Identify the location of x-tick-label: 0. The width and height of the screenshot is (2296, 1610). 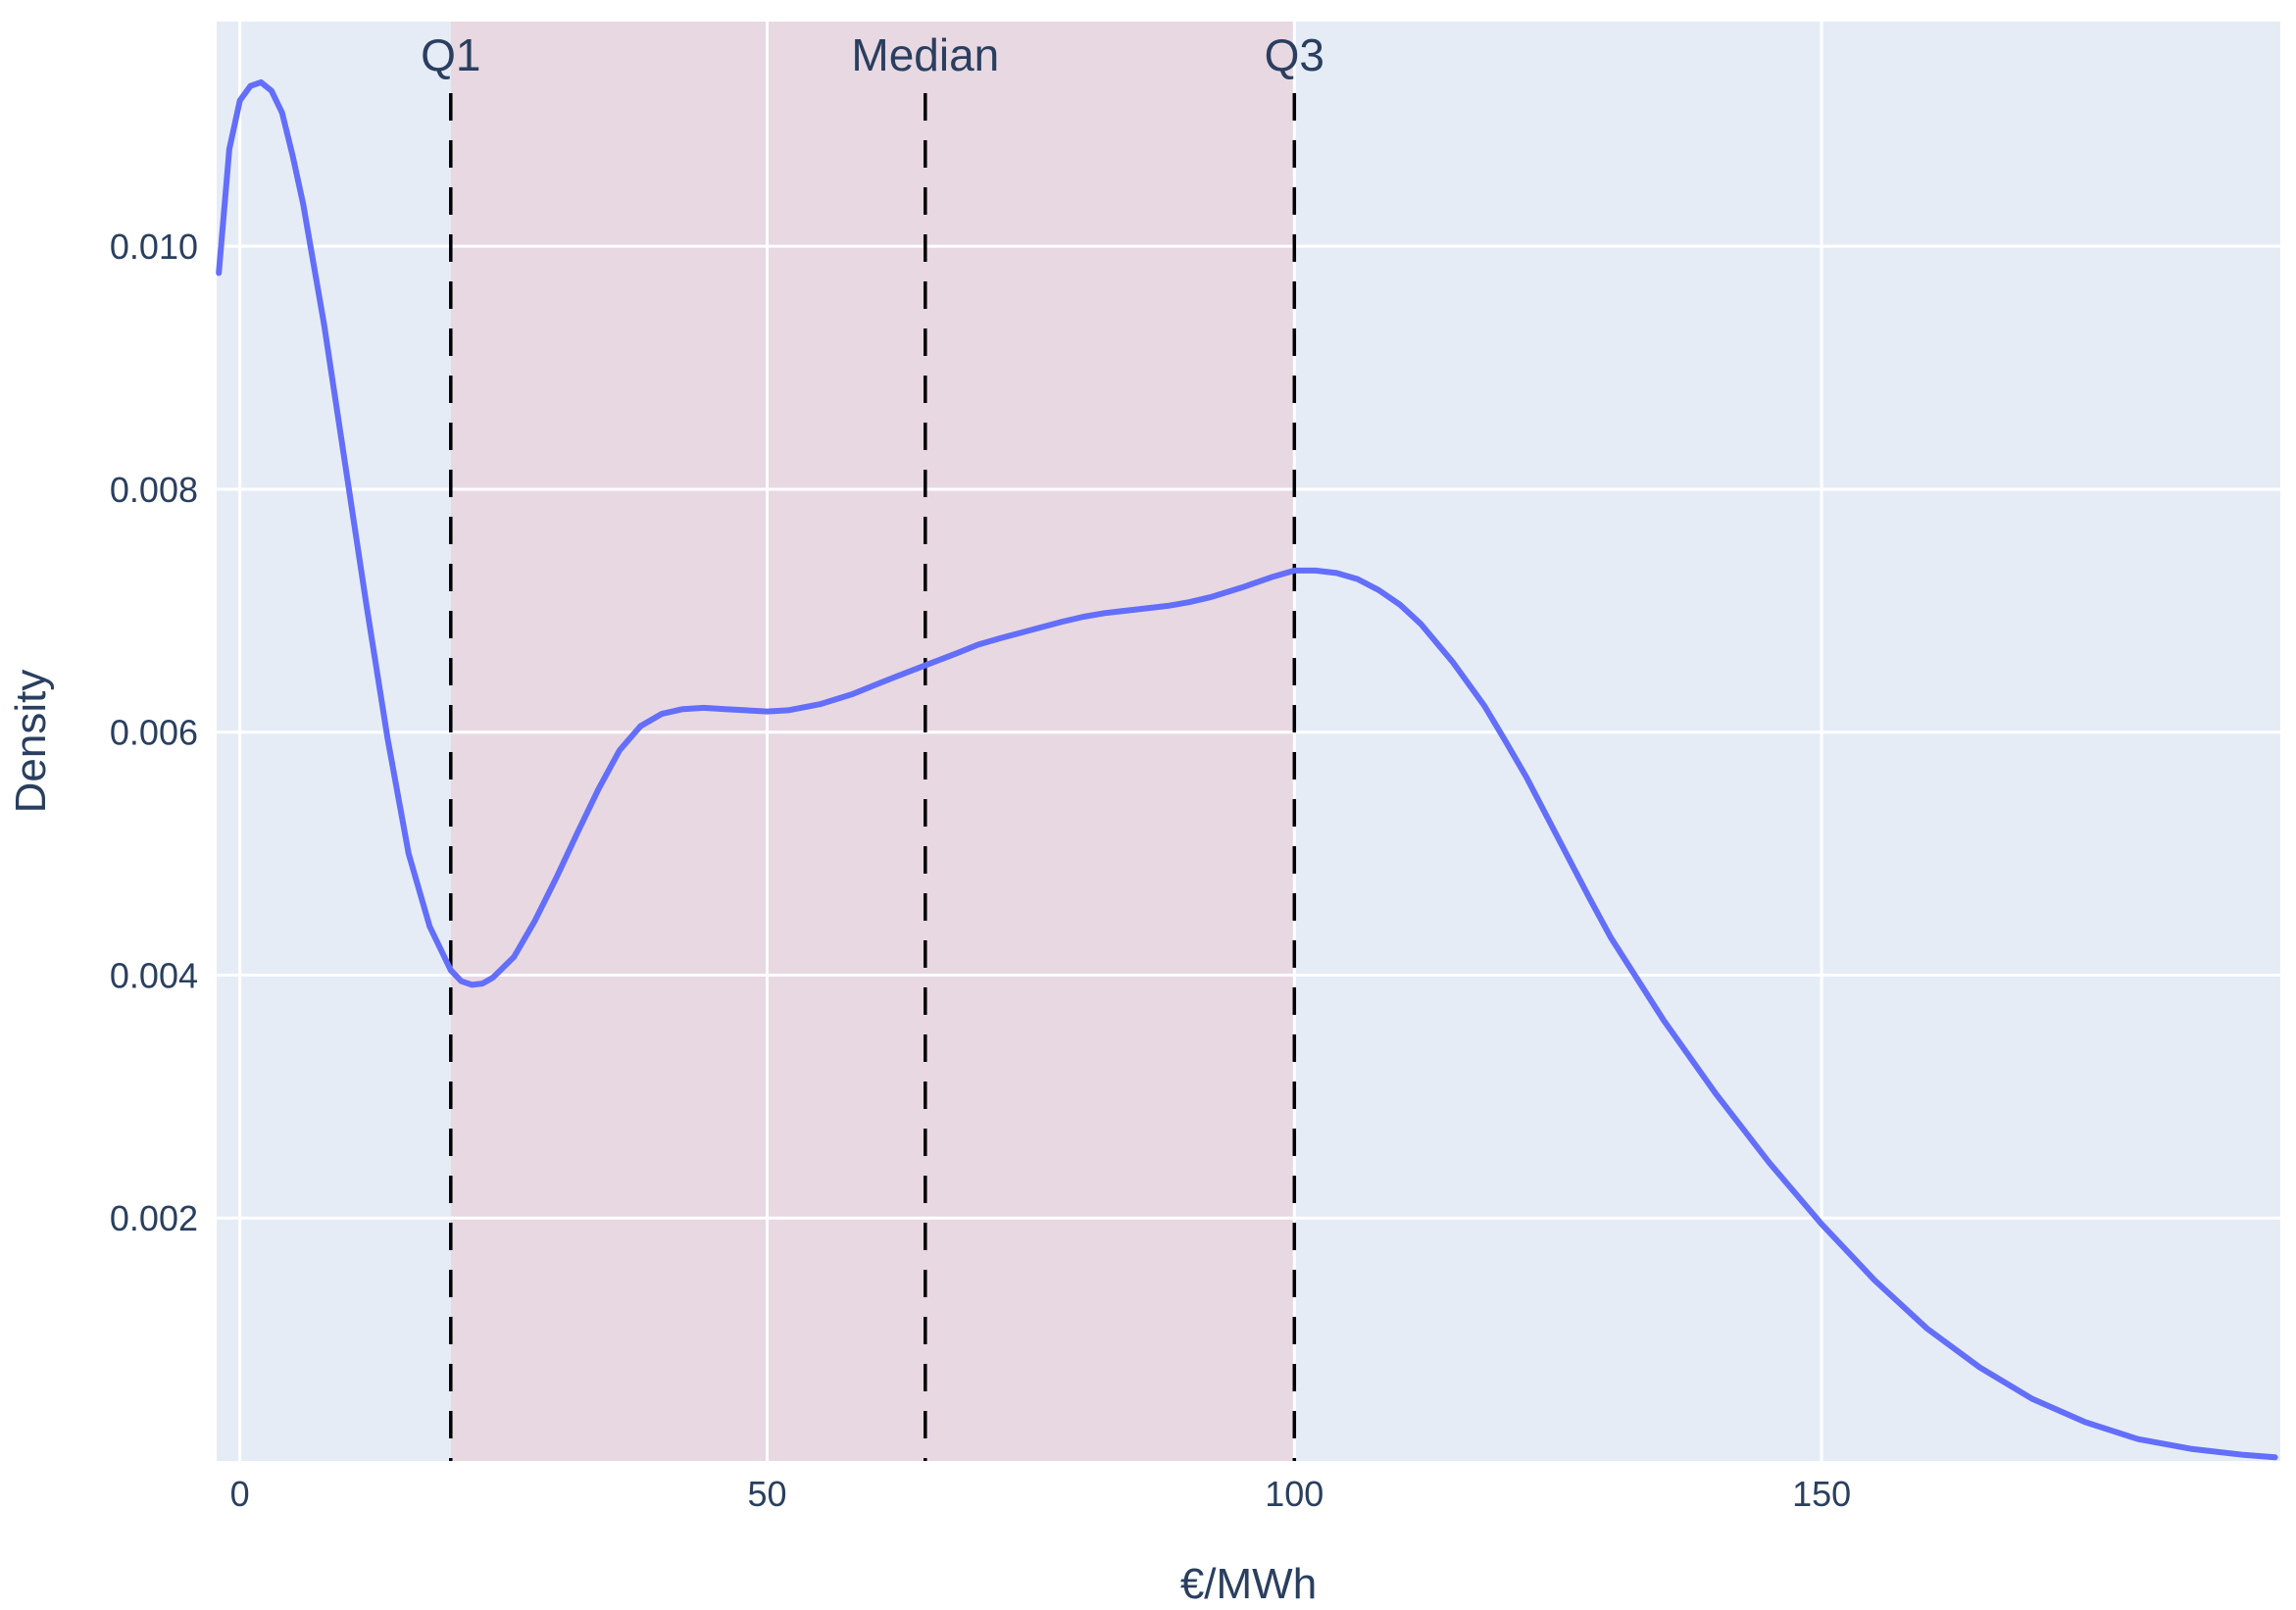
(240, 1494).